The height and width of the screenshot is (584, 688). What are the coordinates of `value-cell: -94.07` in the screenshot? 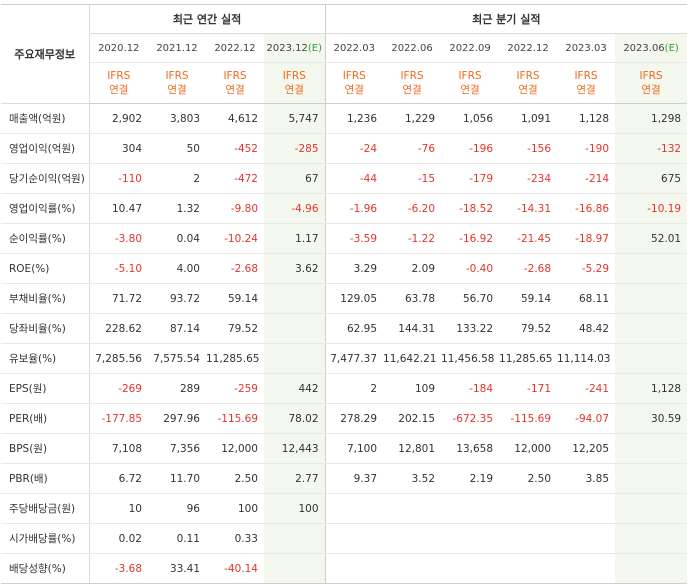 It's located at (586, 418).